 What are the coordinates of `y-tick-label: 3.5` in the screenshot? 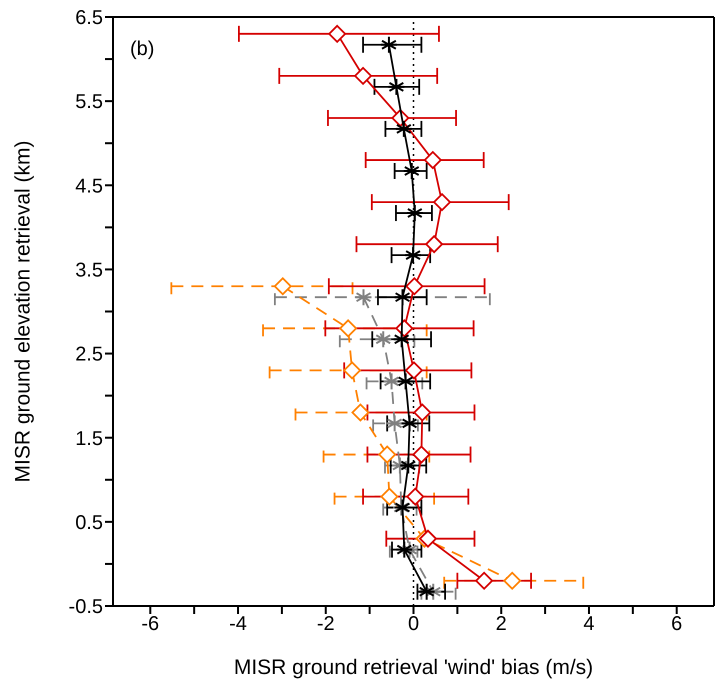 It's located at (89, 271).